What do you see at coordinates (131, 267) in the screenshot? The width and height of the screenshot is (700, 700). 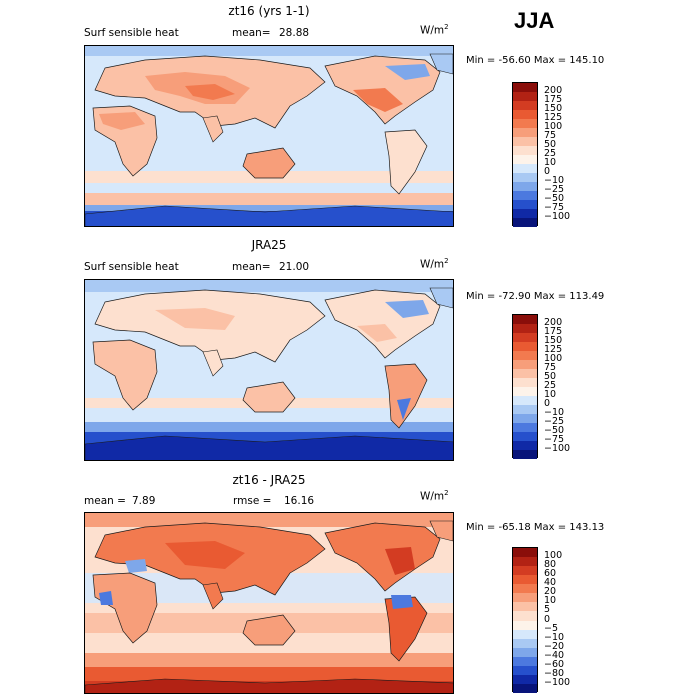 I see `panel-2-variable-label: Surf sensible heat` at bounding box center [131, 267].